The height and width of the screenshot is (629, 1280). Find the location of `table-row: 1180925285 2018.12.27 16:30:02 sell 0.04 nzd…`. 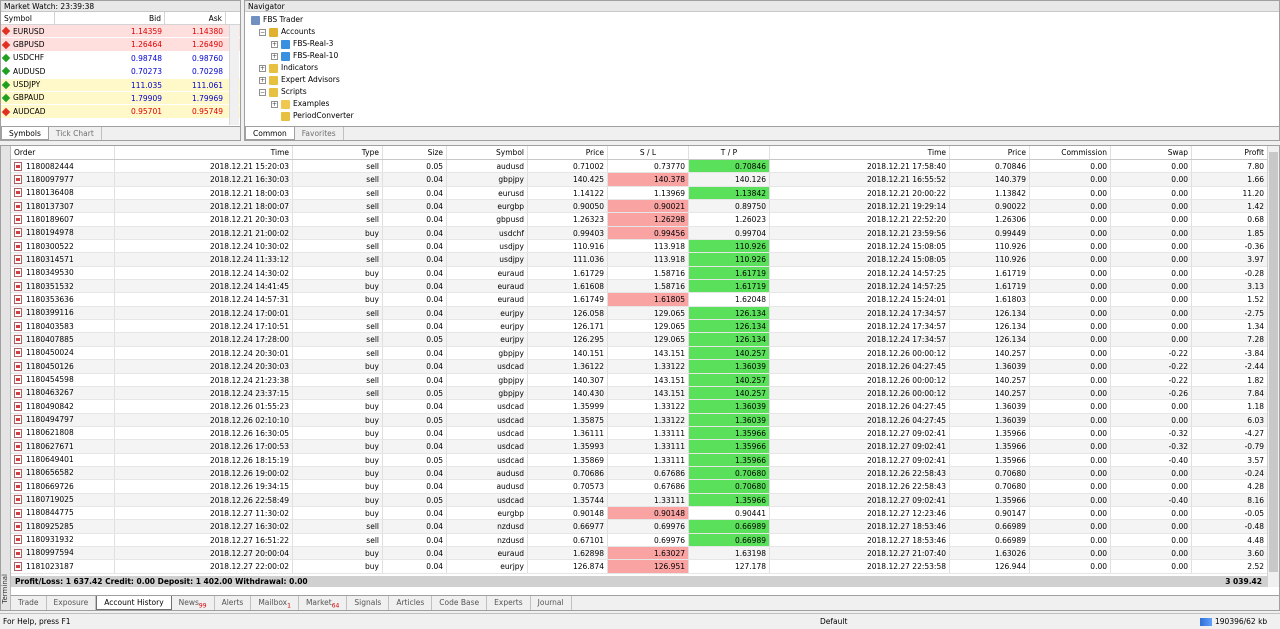

table-row: 1180925285 2018.12.27 16:30:02 sell 0.04 nzd… is located at coordinates (639, 527).